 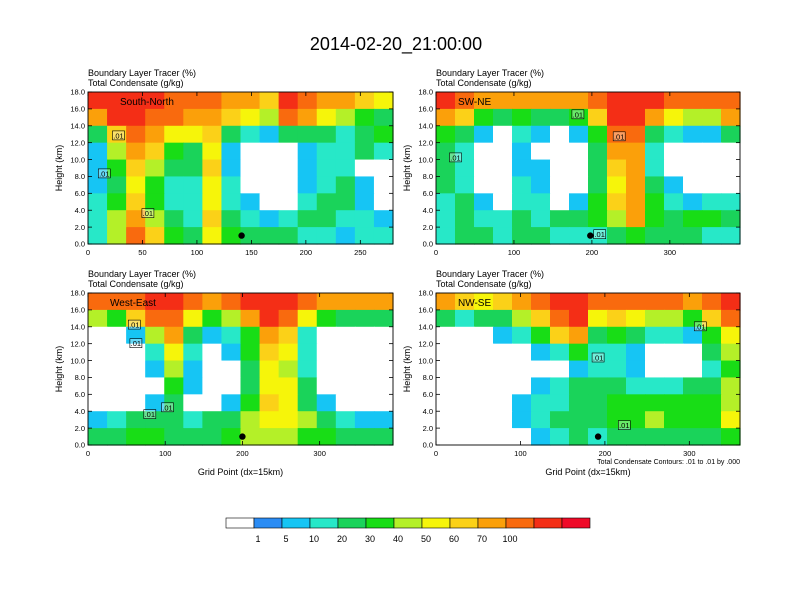 What do you see at coordinates (520, 453) in the screenshot?
I see `x-tick-label: 100` at bounding box center [520, 453].